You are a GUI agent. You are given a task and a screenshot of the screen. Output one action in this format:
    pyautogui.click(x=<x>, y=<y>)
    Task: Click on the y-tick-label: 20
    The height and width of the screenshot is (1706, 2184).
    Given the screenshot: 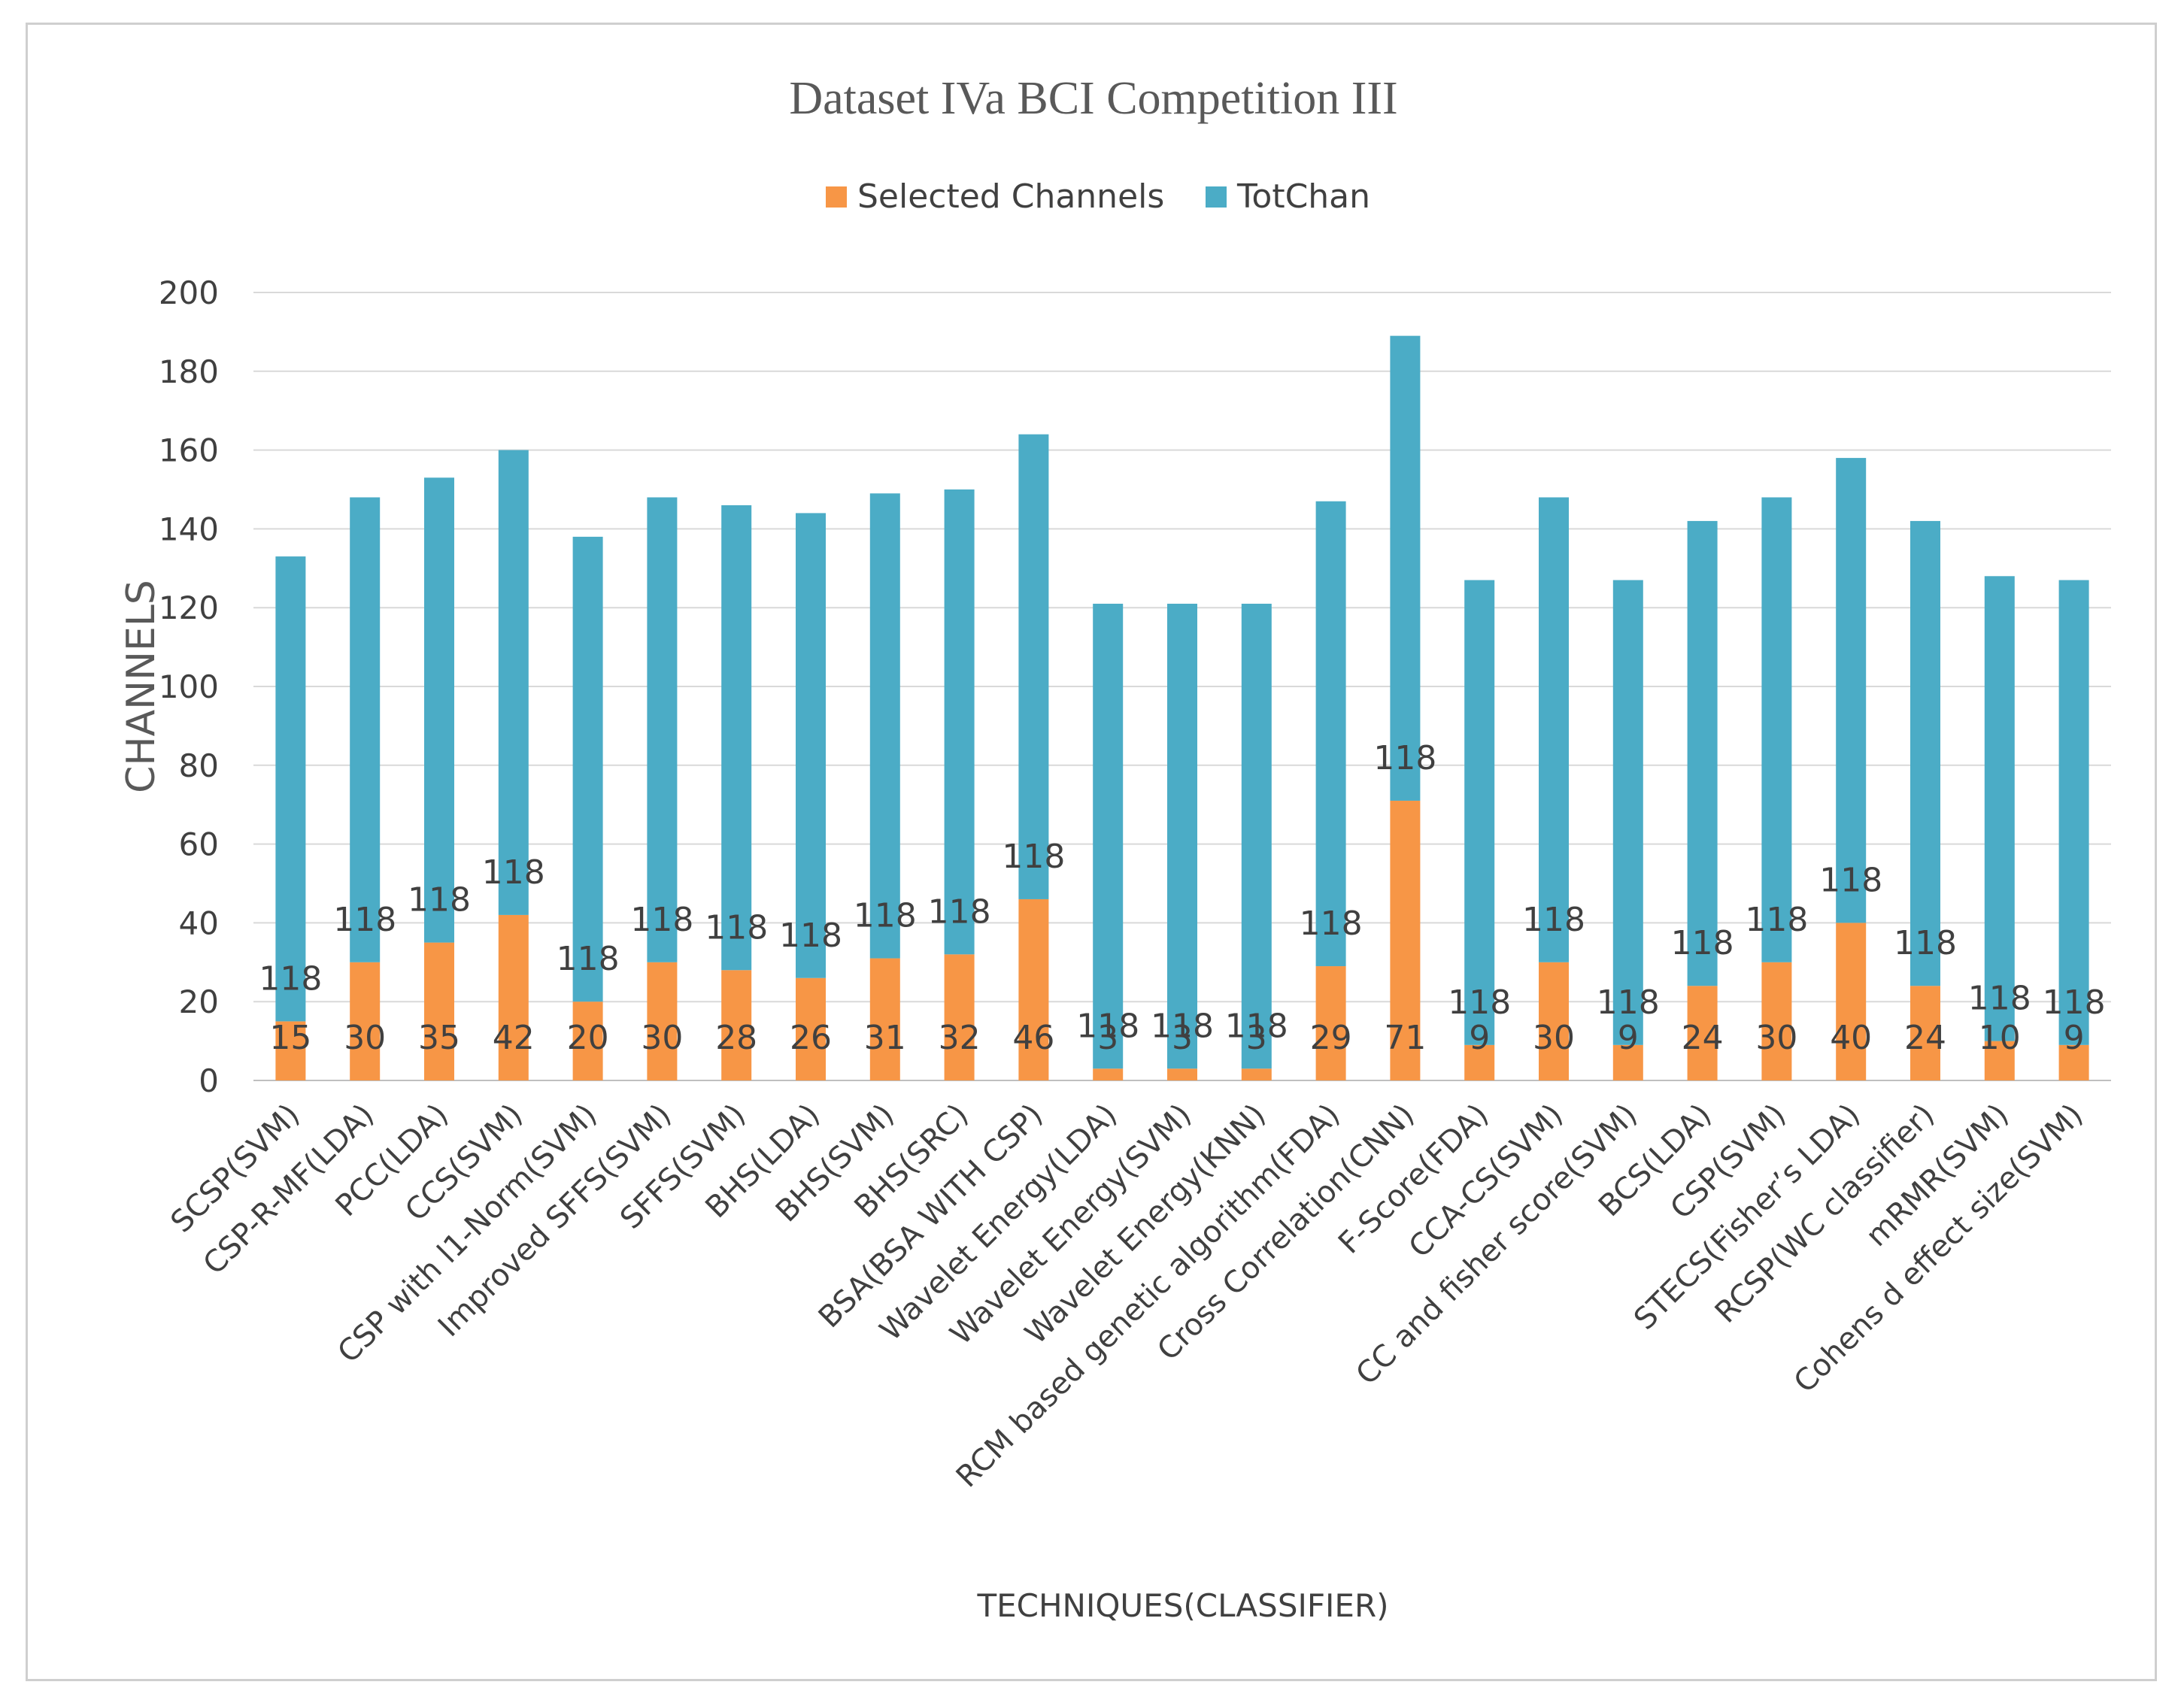 What is the action you would take?
    pyautogui.click(x=199, y=1001)
    